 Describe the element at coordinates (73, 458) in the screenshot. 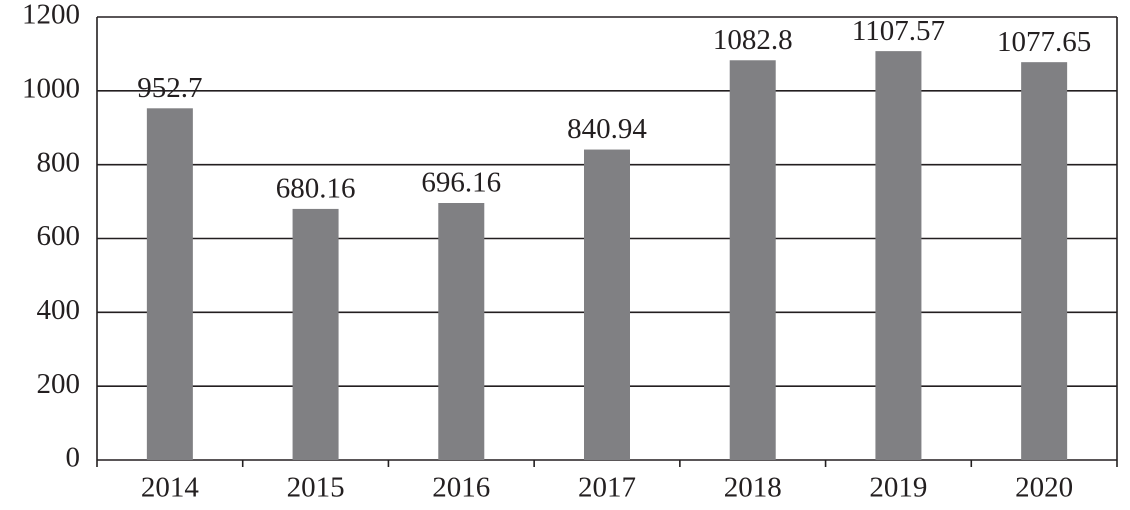

I see `y-tick-label: 0` at that location.